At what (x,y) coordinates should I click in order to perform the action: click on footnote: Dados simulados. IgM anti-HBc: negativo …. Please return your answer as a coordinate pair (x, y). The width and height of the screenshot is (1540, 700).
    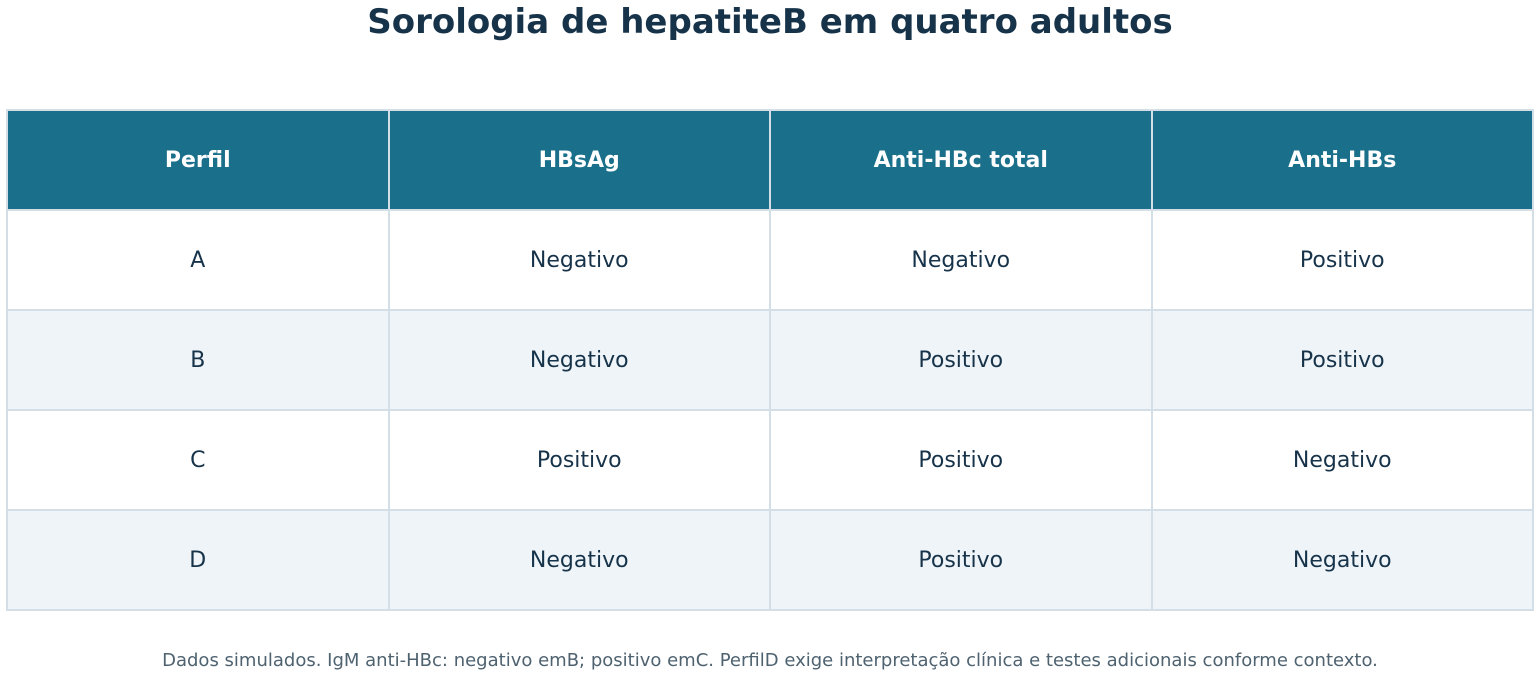
    Looking at the image, I should click on (770, 660).